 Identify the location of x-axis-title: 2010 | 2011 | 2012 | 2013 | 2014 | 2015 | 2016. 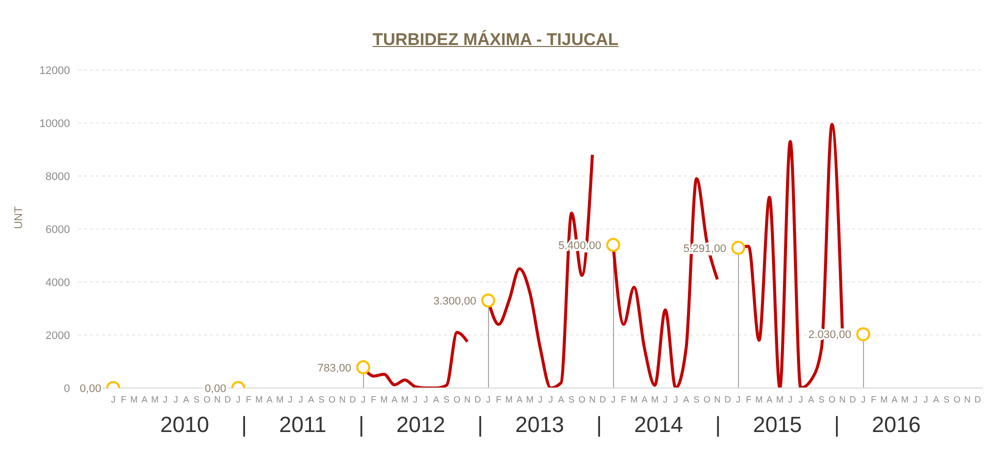
(540, 425).